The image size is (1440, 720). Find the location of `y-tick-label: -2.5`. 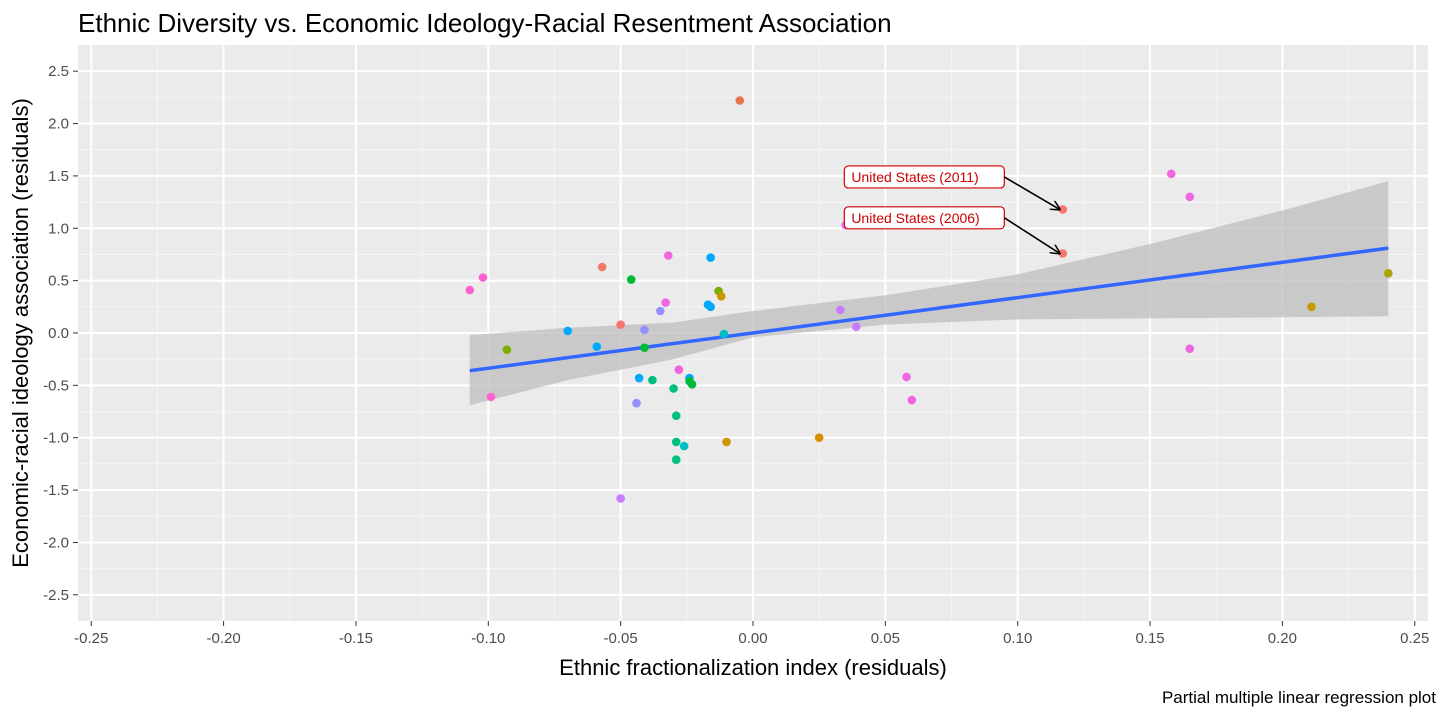

y-tick-label: -2.5 is located at coordinates (56, 595).